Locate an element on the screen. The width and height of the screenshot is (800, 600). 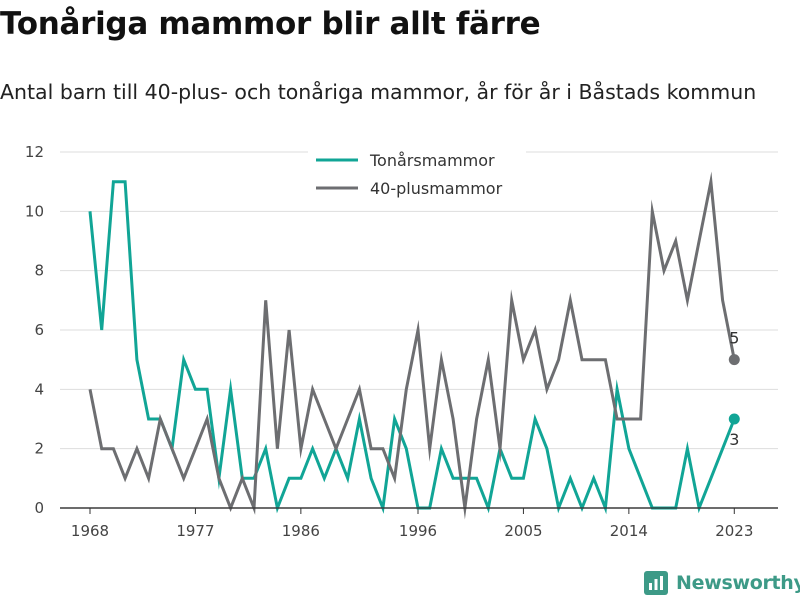
y-tick-label: 10 is located at coordinates (34, 211).